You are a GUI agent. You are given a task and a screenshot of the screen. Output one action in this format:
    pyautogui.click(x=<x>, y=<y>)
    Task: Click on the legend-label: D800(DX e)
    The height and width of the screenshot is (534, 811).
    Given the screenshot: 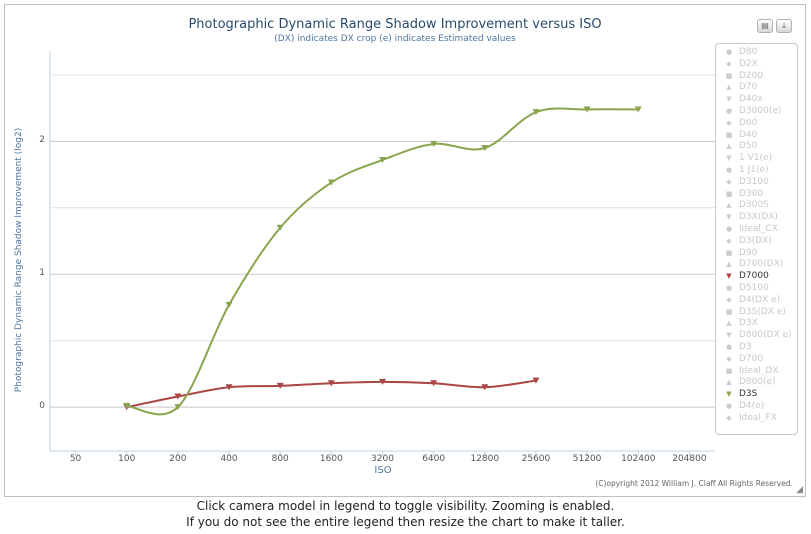 What is the action you would take?
    pyautogui.click(x=765, y=335)
    